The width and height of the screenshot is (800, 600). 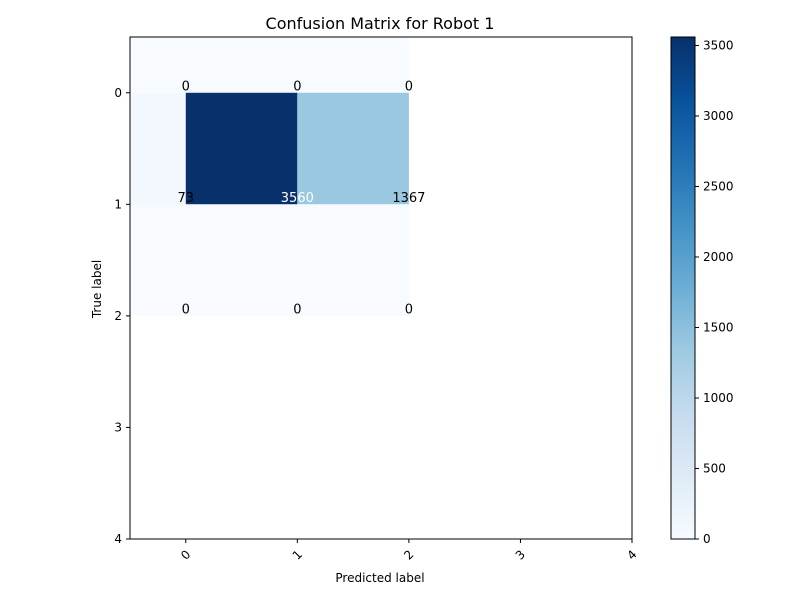 I want to click on colorbar-tick-label-1: 500, so click(x=714, y=468).